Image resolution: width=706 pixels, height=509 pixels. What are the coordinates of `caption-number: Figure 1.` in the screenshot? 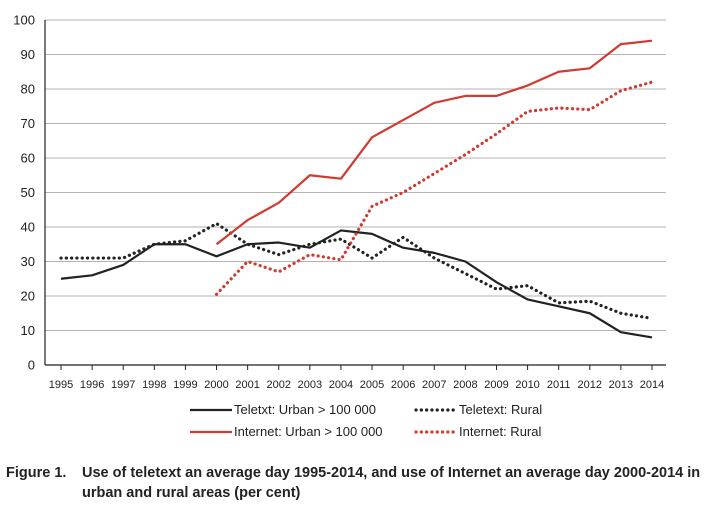 It's located at (36, 473).